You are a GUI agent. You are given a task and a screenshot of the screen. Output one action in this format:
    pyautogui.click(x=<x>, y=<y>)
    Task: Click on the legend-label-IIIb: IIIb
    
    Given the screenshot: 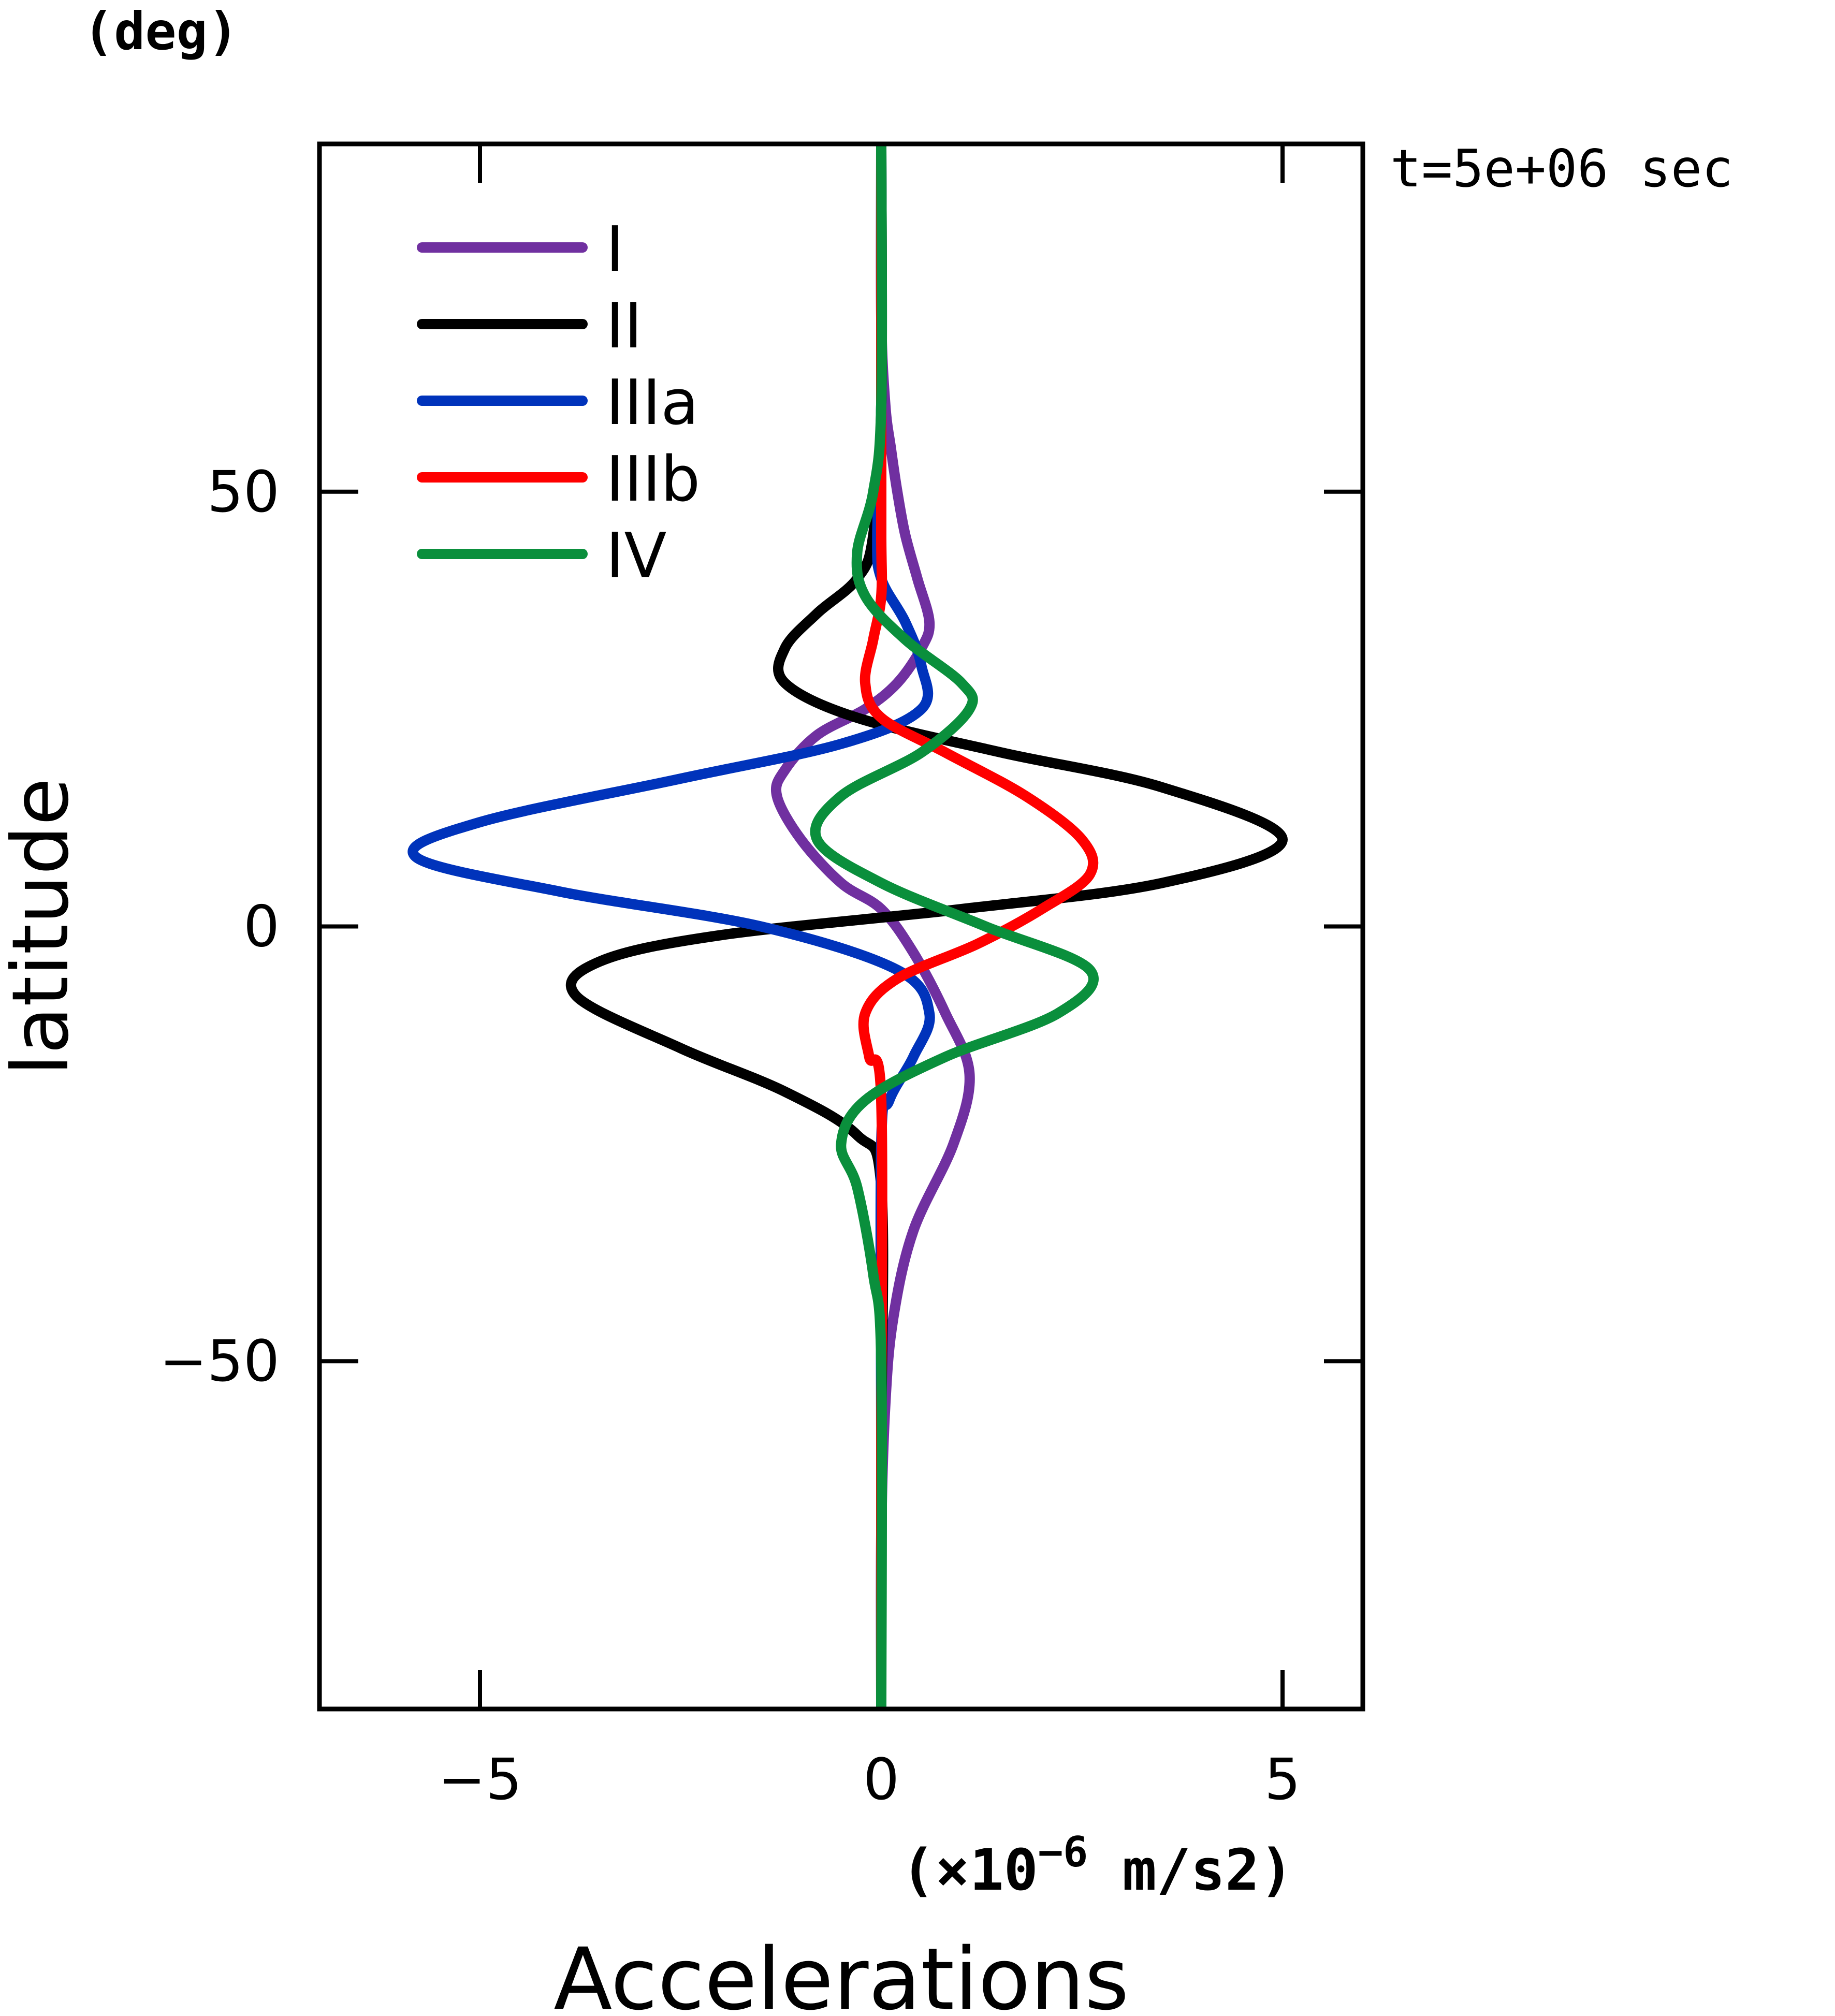 What is the action you would take?
    pyautogui.click(x=653, y=480)
    